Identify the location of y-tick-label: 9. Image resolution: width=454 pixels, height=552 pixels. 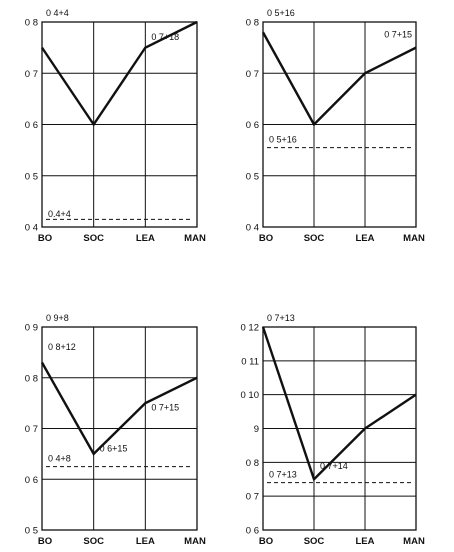
(256, 429).